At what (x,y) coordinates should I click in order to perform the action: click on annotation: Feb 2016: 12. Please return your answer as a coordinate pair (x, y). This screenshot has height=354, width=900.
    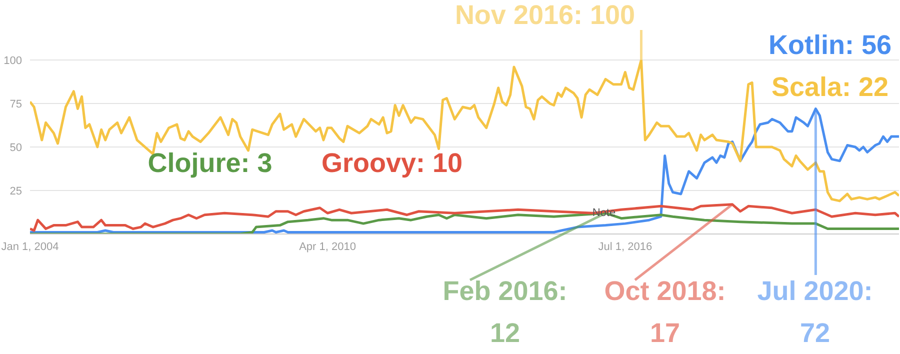
    Looking at the image, I should click on (505, 312).